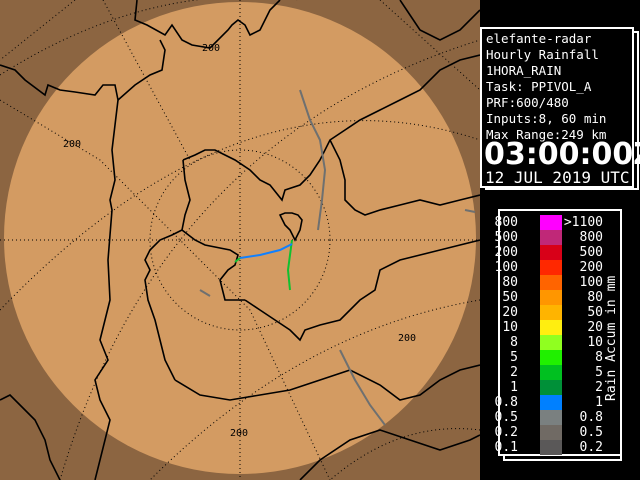 Image resolution: width=640 pixels, height=480 pixels. I want to click on legend-high-value: 1, so click(599, 402).